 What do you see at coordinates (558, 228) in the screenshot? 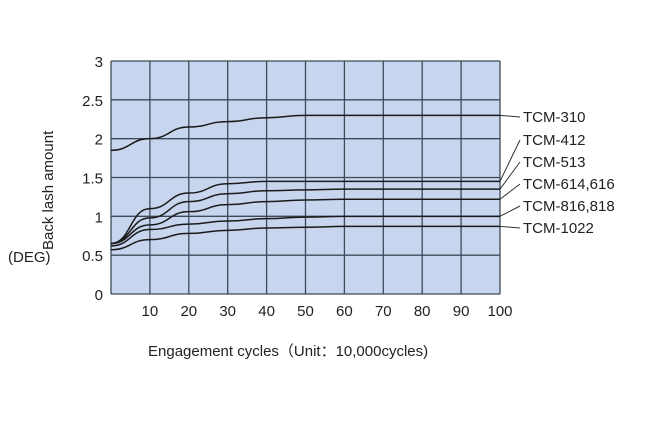
I see `series-label: TCM-1022` at bounding box center [558, 228].